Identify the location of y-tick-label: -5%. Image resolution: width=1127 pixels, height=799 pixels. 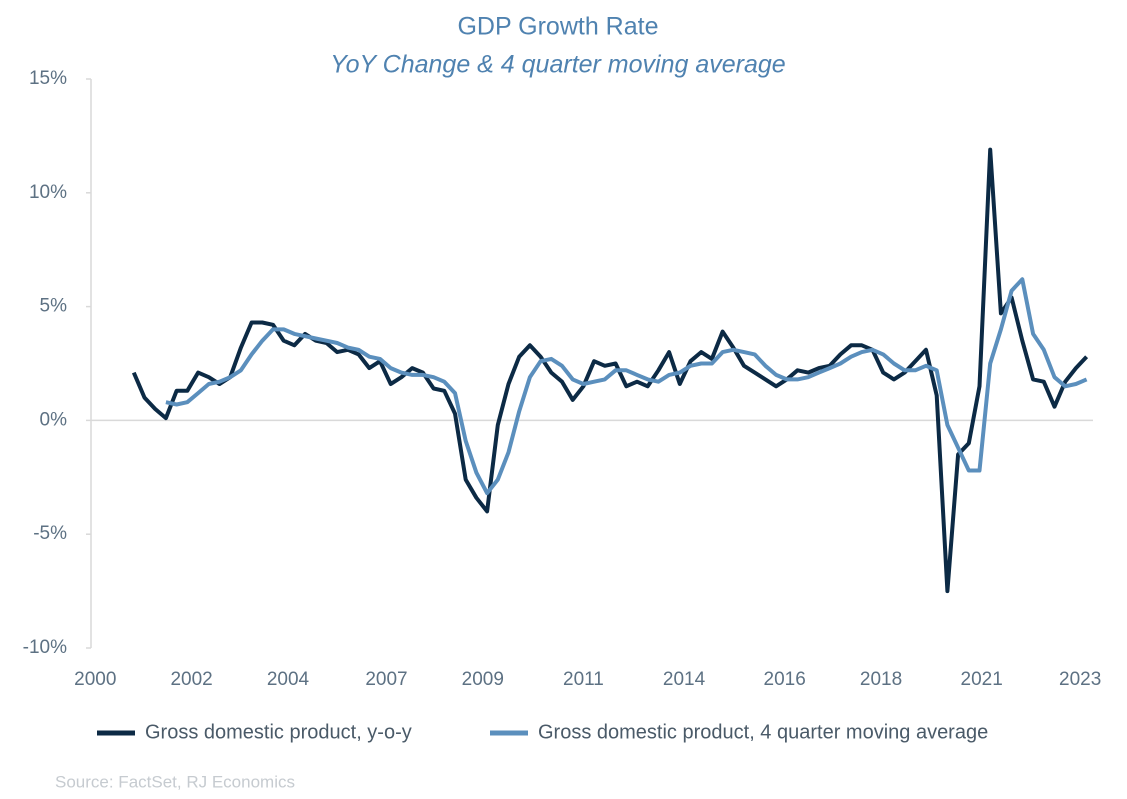
(50, 533).